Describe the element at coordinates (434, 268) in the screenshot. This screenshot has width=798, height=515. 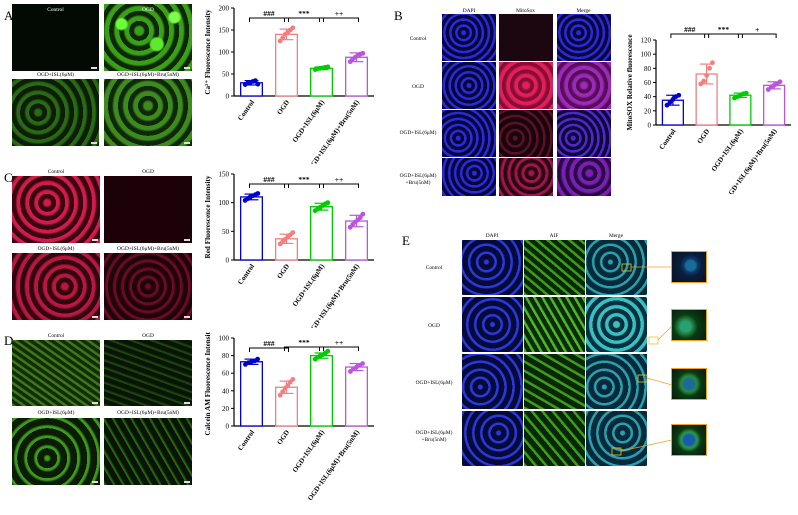
I see `row-label-e-control: Control` at that location.